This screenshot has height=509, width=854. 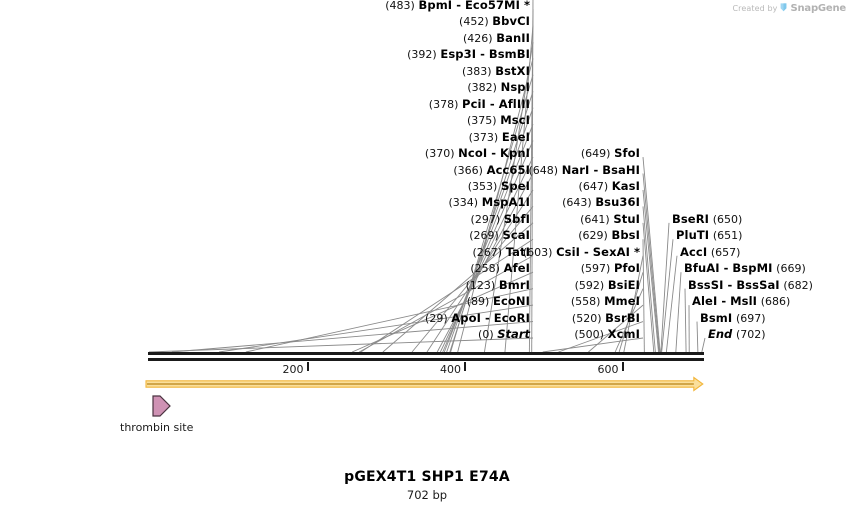 I want to click on restriction-site-label: (643) Bsu36I, so click(x=601, y=202).